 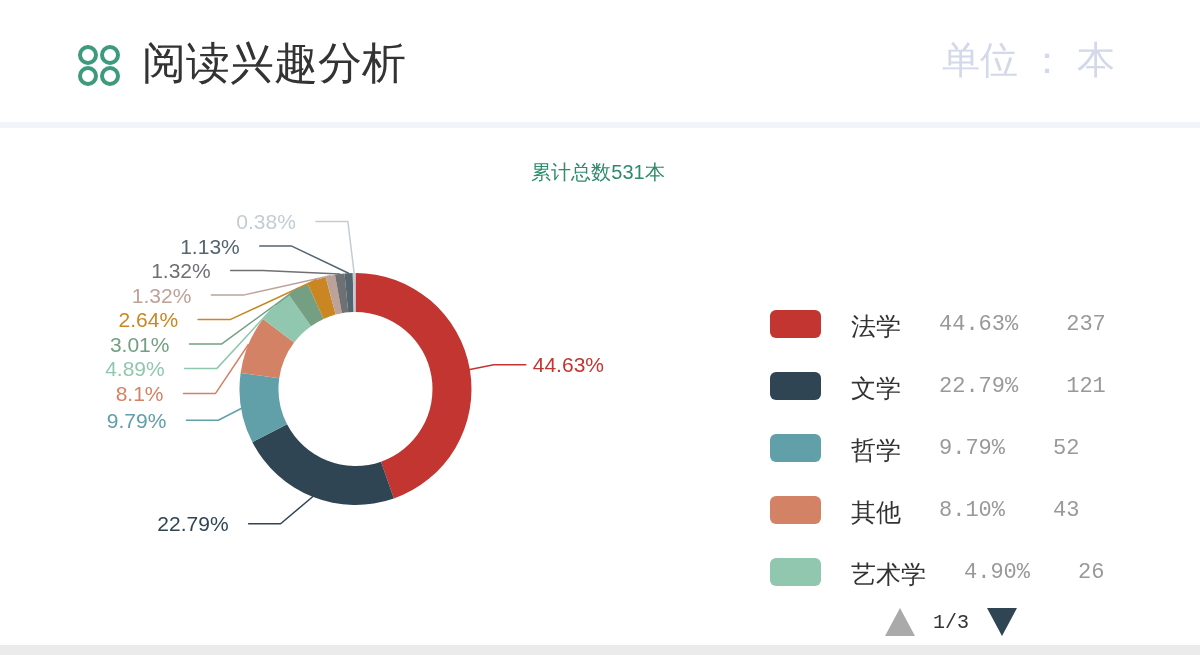 What do you see at coordinates (997, 572) in the screenshot?
I see `text: 4.90%` at bounding box center [997, 572].